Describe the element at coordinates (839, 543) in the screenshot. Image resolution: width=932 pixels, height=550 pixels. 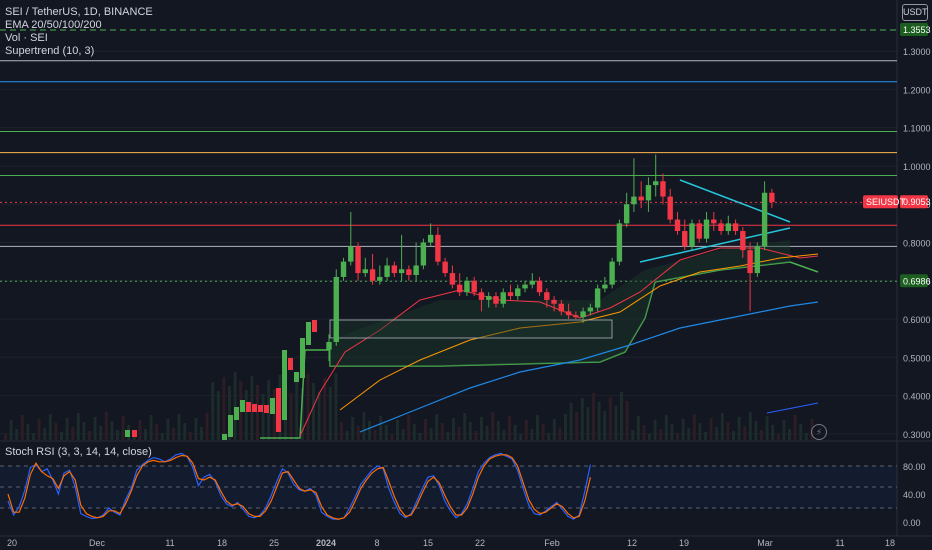
I see `time-tick-label: 11` at that location.